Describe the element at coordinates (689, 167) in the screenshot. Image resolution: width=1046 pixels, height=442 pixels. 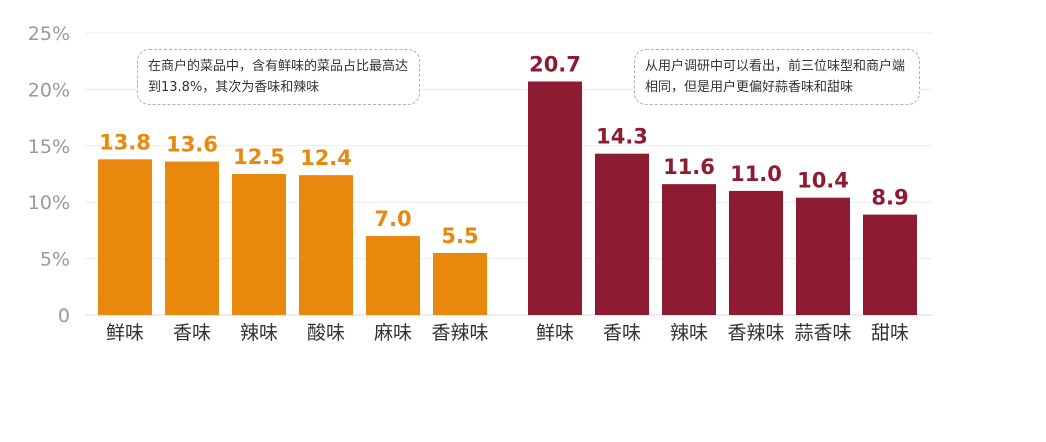
I see `data-label: 11.6` at that location.